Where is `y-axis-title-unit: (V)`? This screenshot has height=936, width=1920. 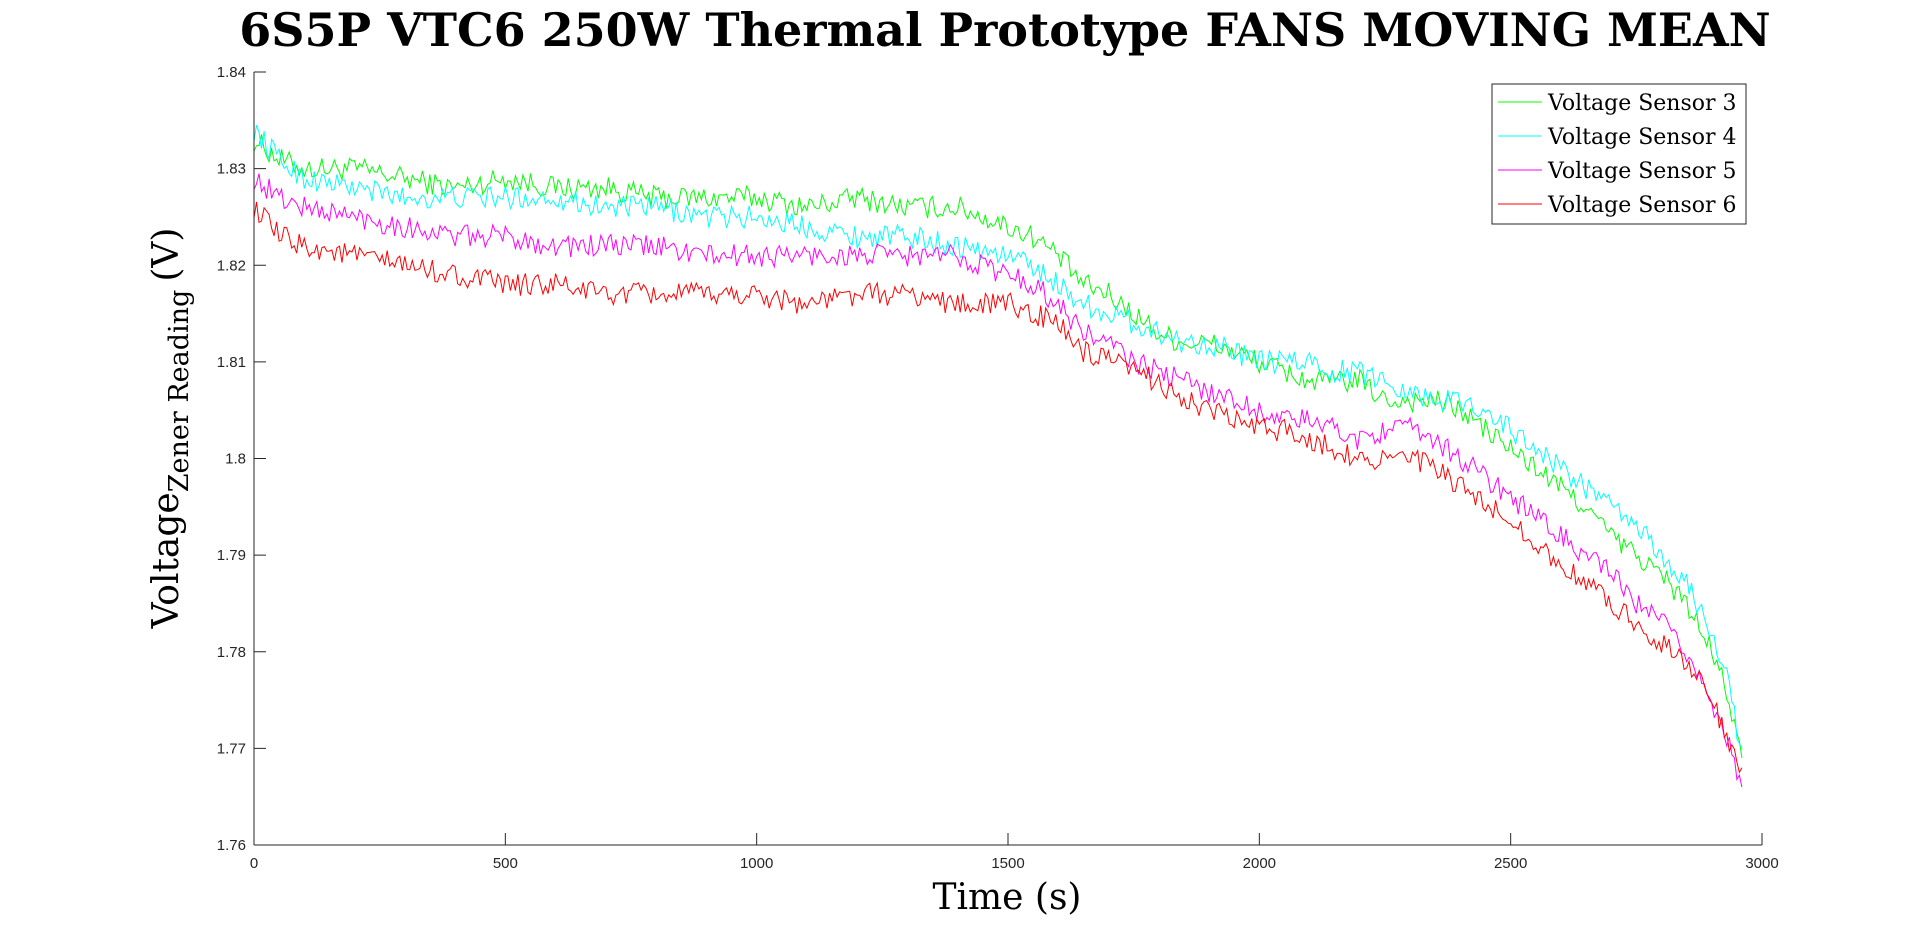
y-axis-title-unit: (V) is located at coordinates (166, 255).